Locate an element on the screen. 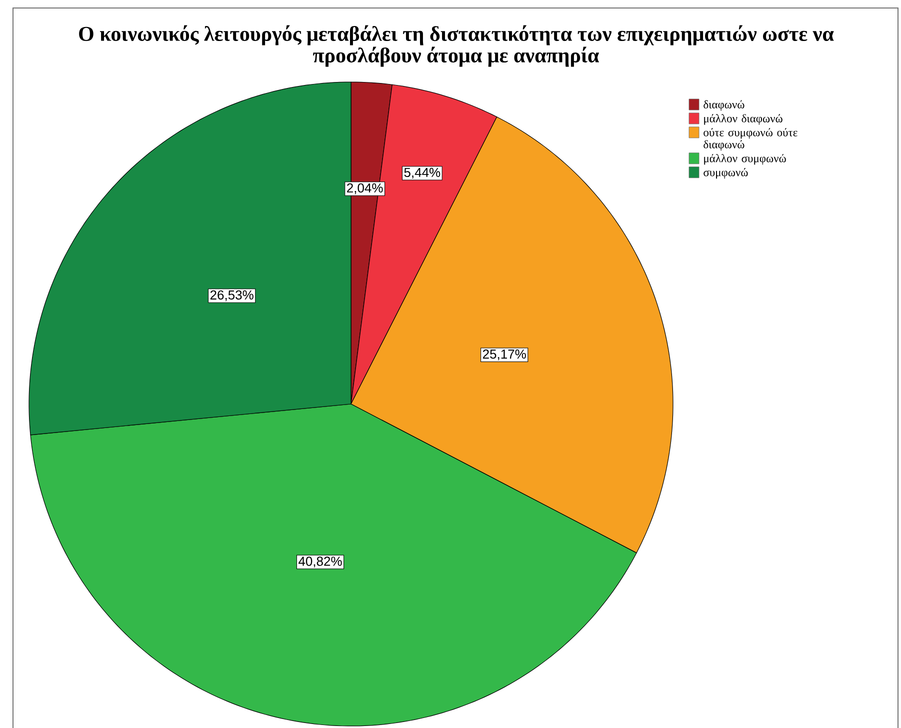 This screenshot has width=901, height=728. legend-label: συμφωνώ is located at coordinates (726, 173).